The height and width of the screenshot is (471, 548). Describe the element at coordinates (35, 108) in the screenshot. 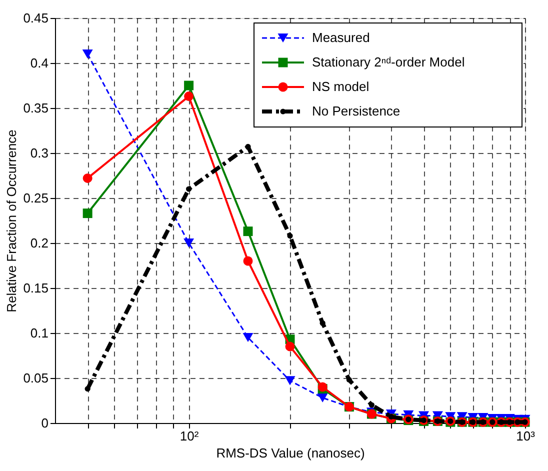

I see `y-tick-label: 0.35` at that location.